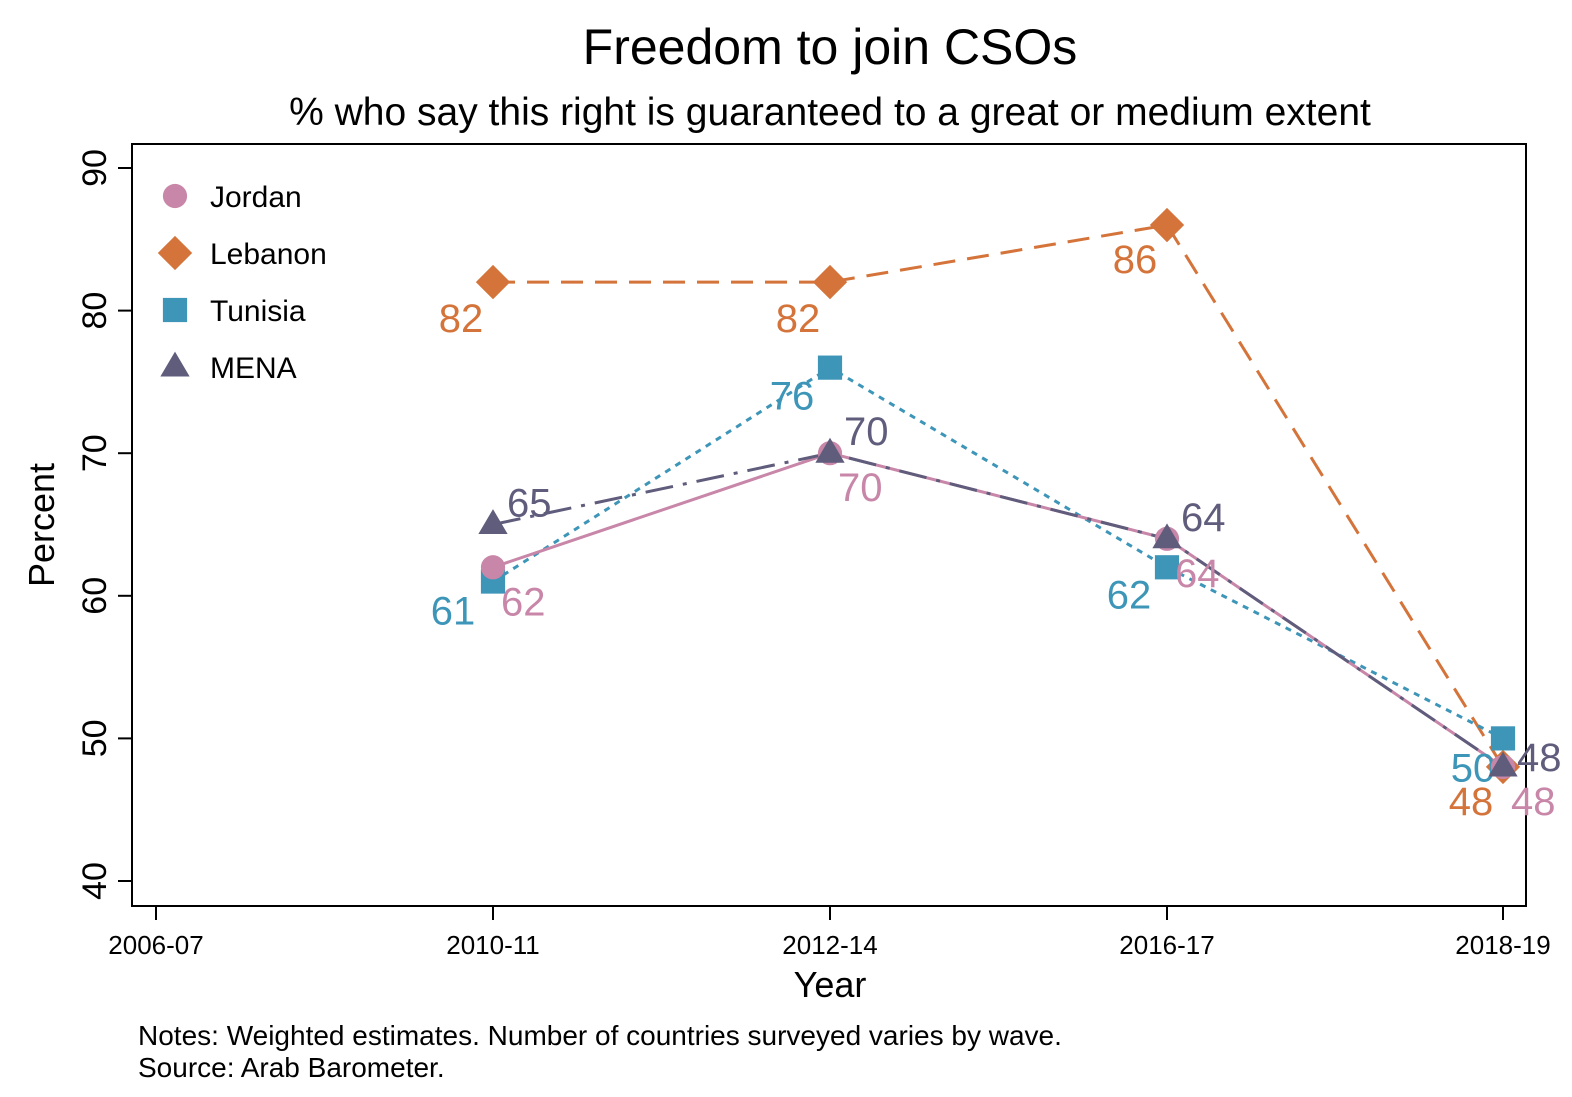  What do you see at coordinates (493, 567) in the screenshot?
I see `data-point-jordan` at bounding box center [493, 567].